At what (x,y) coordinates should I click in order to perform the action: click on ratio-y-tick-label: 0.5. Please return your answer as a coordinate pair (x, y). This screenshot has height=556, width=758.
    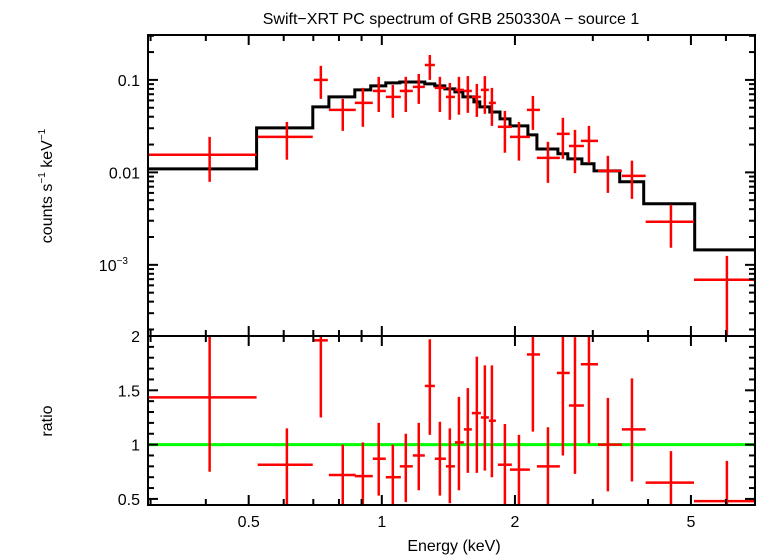
    Looking at the image, I should click on (129, 500).